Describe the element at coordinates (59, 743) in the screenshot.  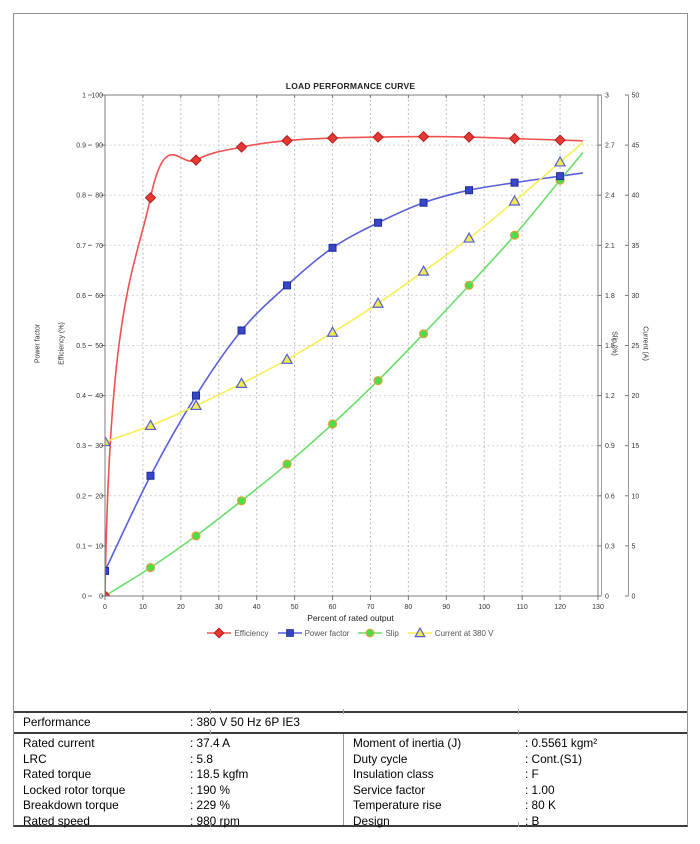
I see `spec-label: Rated current` at that location.